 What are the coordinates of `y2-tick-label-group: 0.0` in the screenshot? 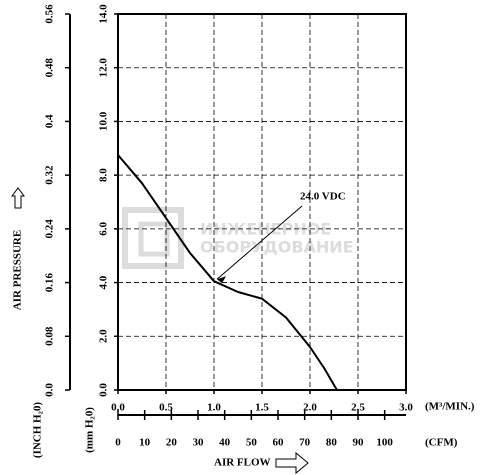 It's located at (50, 390).